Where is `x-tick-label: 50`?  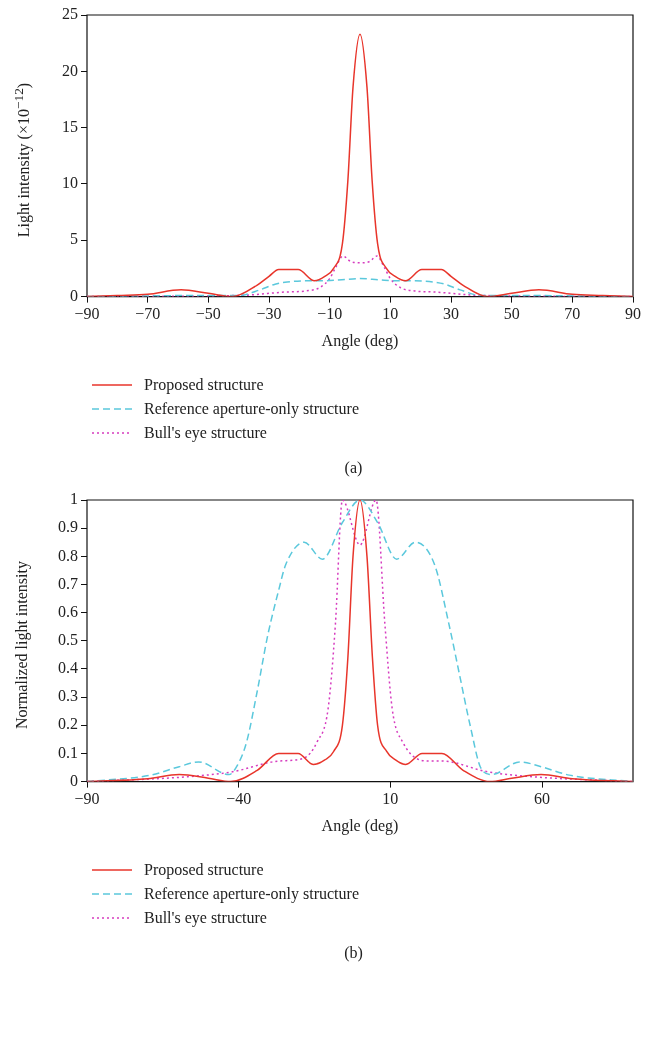
x-tick-label: 50 is located at coordinates (511, 314).